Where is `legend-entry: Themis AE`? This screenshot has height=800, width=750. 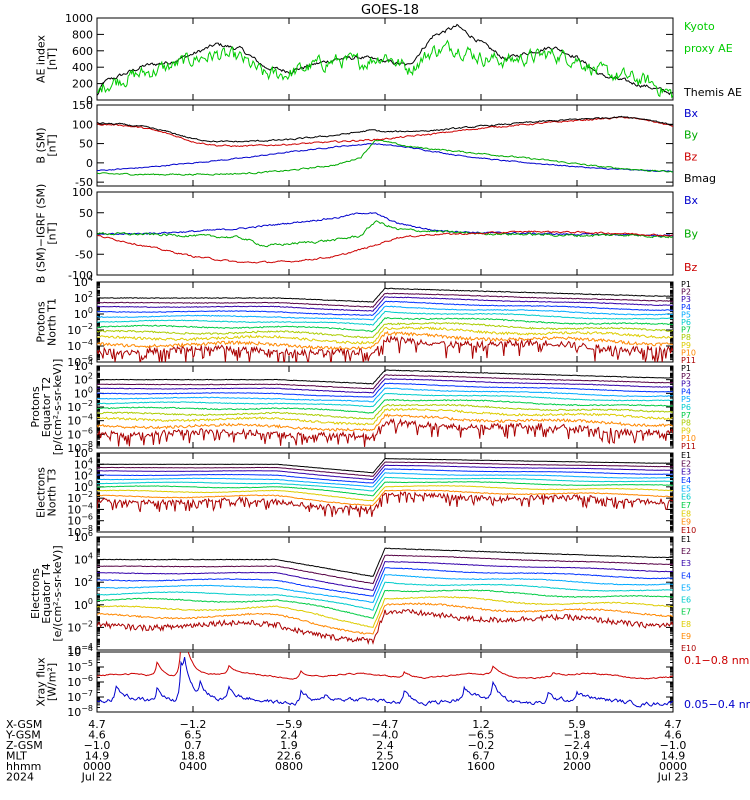
legend-entry: Themis AE is located at coordinates (712, 92).